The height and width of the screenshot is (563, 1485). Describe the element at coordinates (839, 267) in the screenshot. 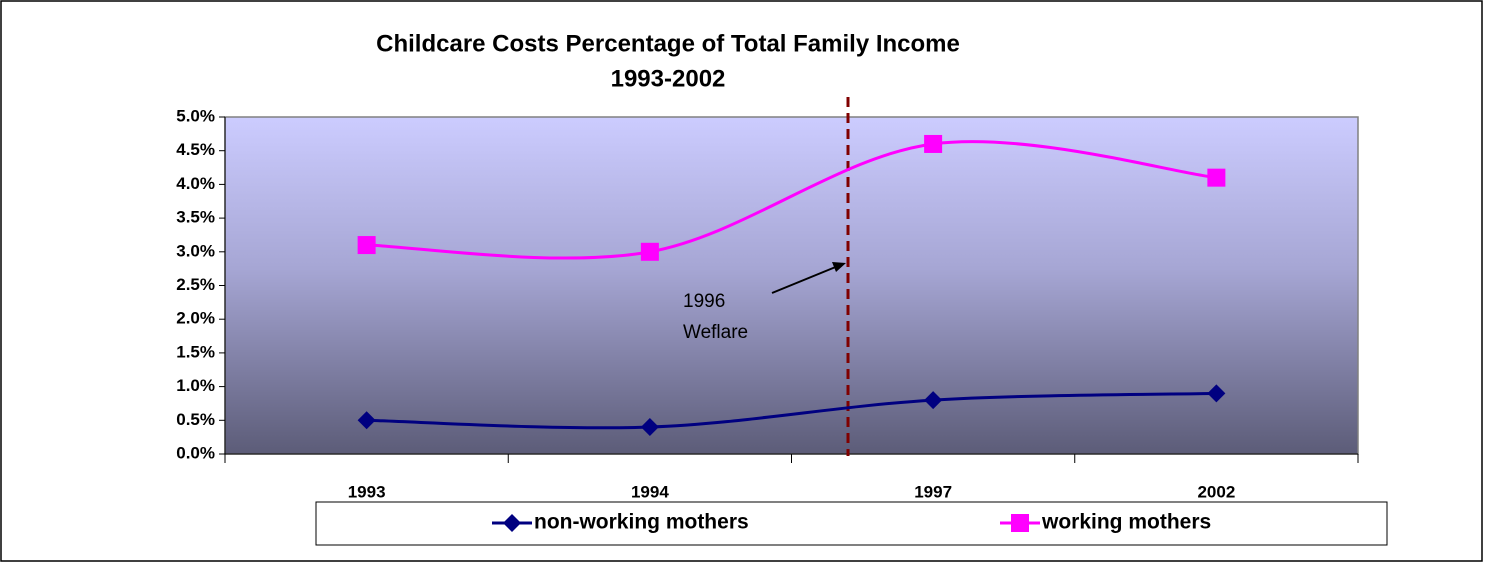

I see `annotation-arrowhead` at that location.